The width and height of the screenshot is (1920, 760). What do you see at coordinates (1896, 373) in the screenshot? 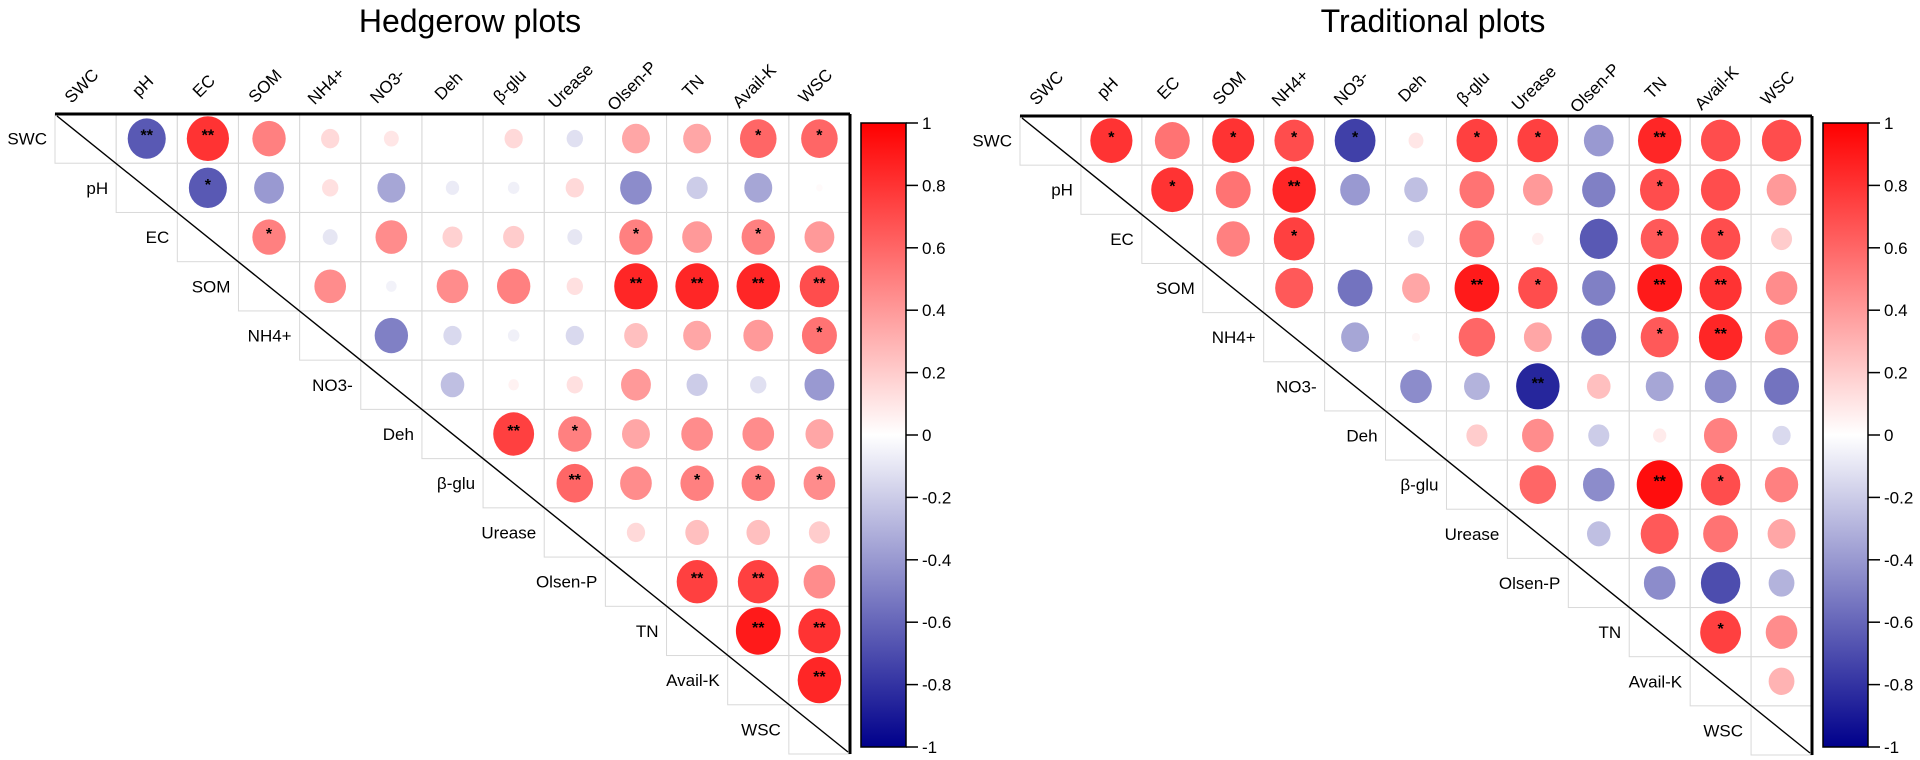
I see `colorbar-tick-label: 0.2` at bounding box center [1896, 373].